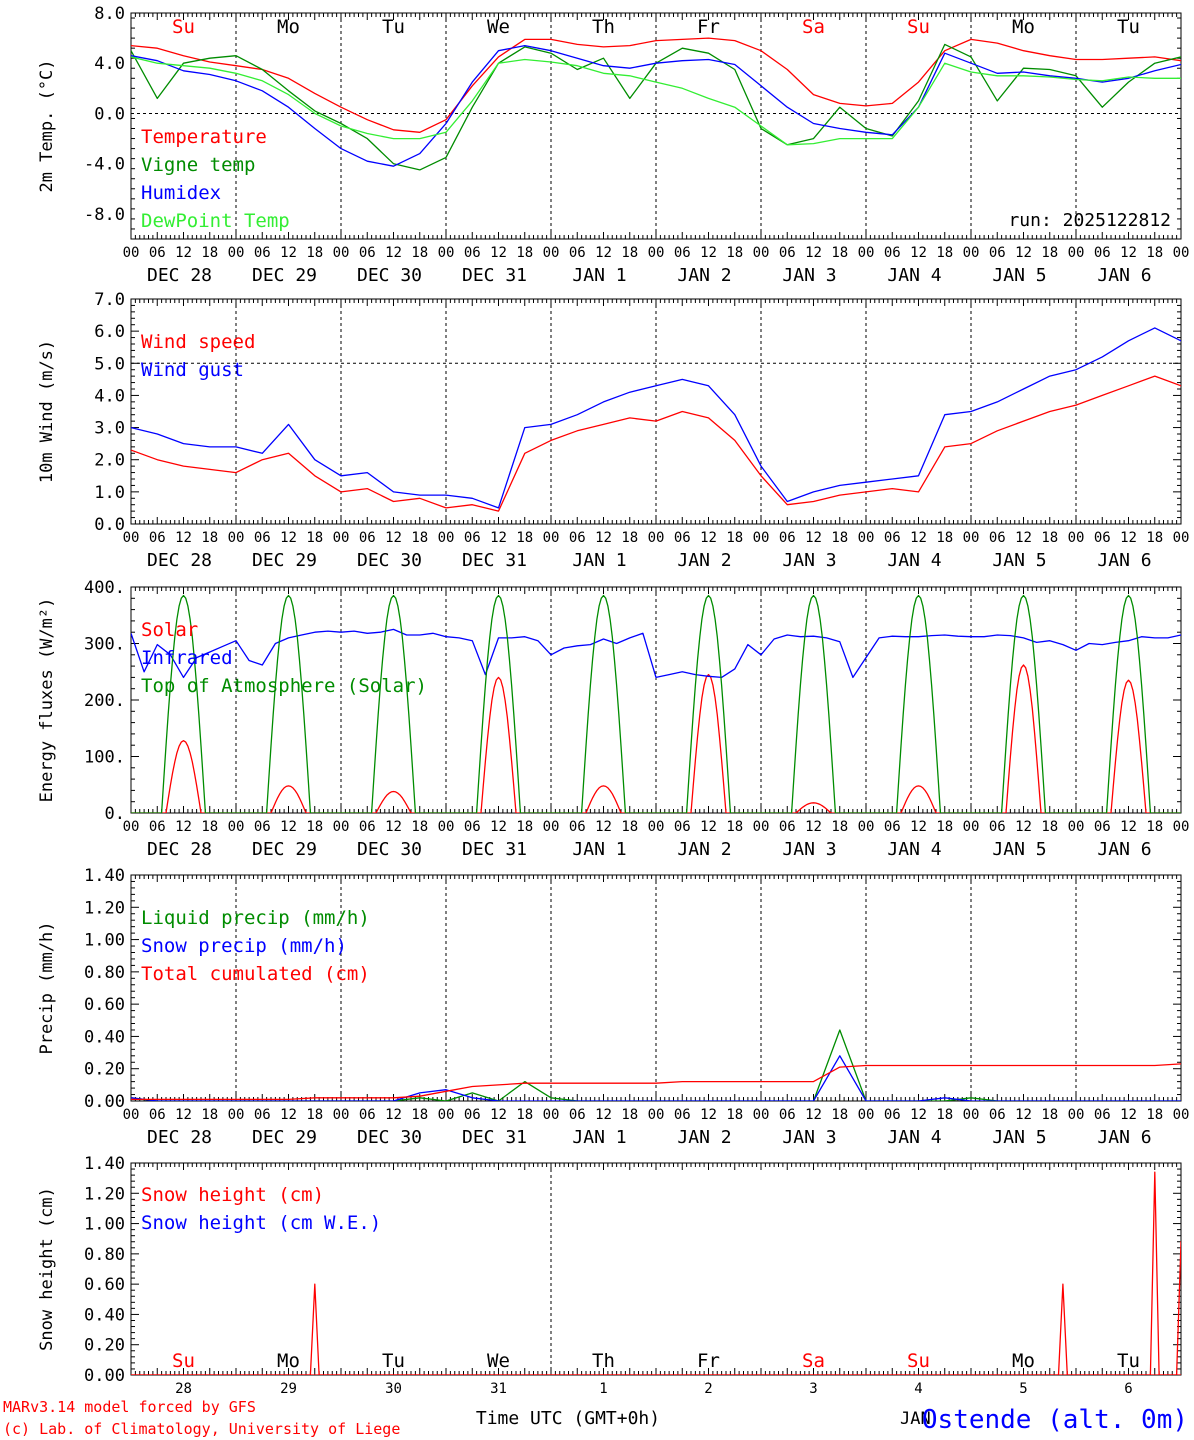 Image resolution: width=1194 pixels, height=1440 pixels. I want to click on legend-vigne-temp: Vigne temp, so click(198, 165).